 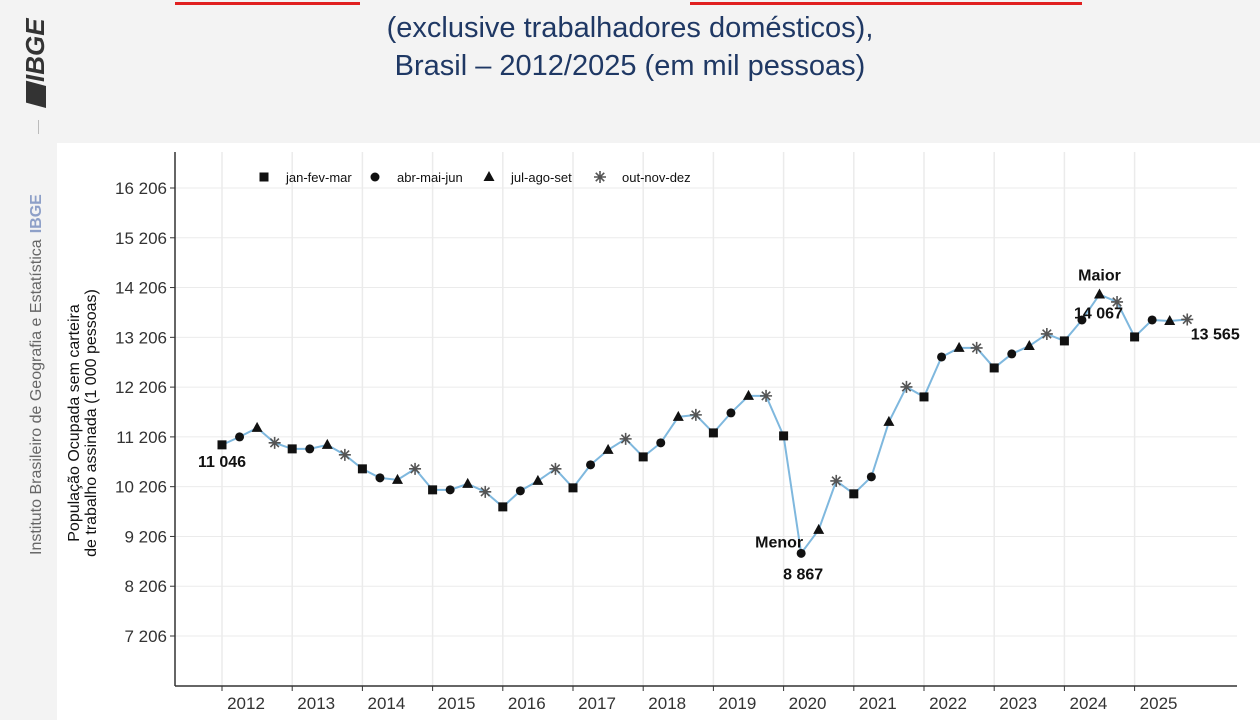 What do you see at coordinates (808, 703) in the screenshot?
I see `x-tick-label: 2020` at bounding box center [808, 703].